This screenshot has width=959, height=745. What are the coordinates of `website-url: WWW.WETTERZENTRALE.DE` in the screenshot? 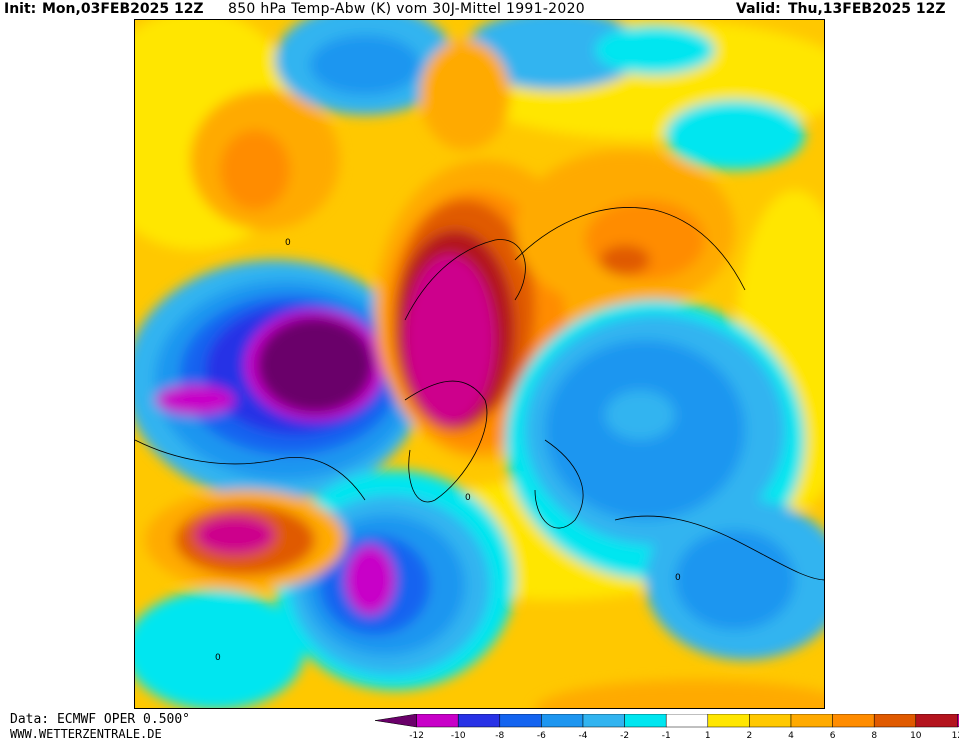 It's located at (86, 734).